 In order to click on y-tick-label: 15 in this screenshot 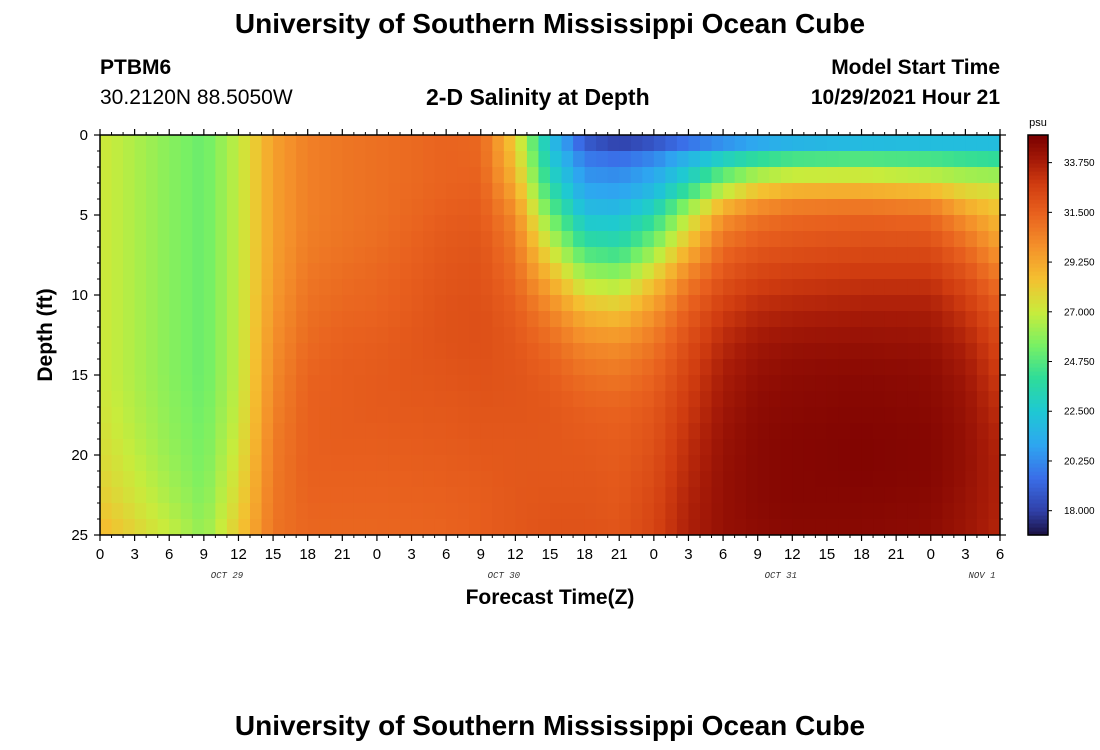, I will do `click(79, 375)`.